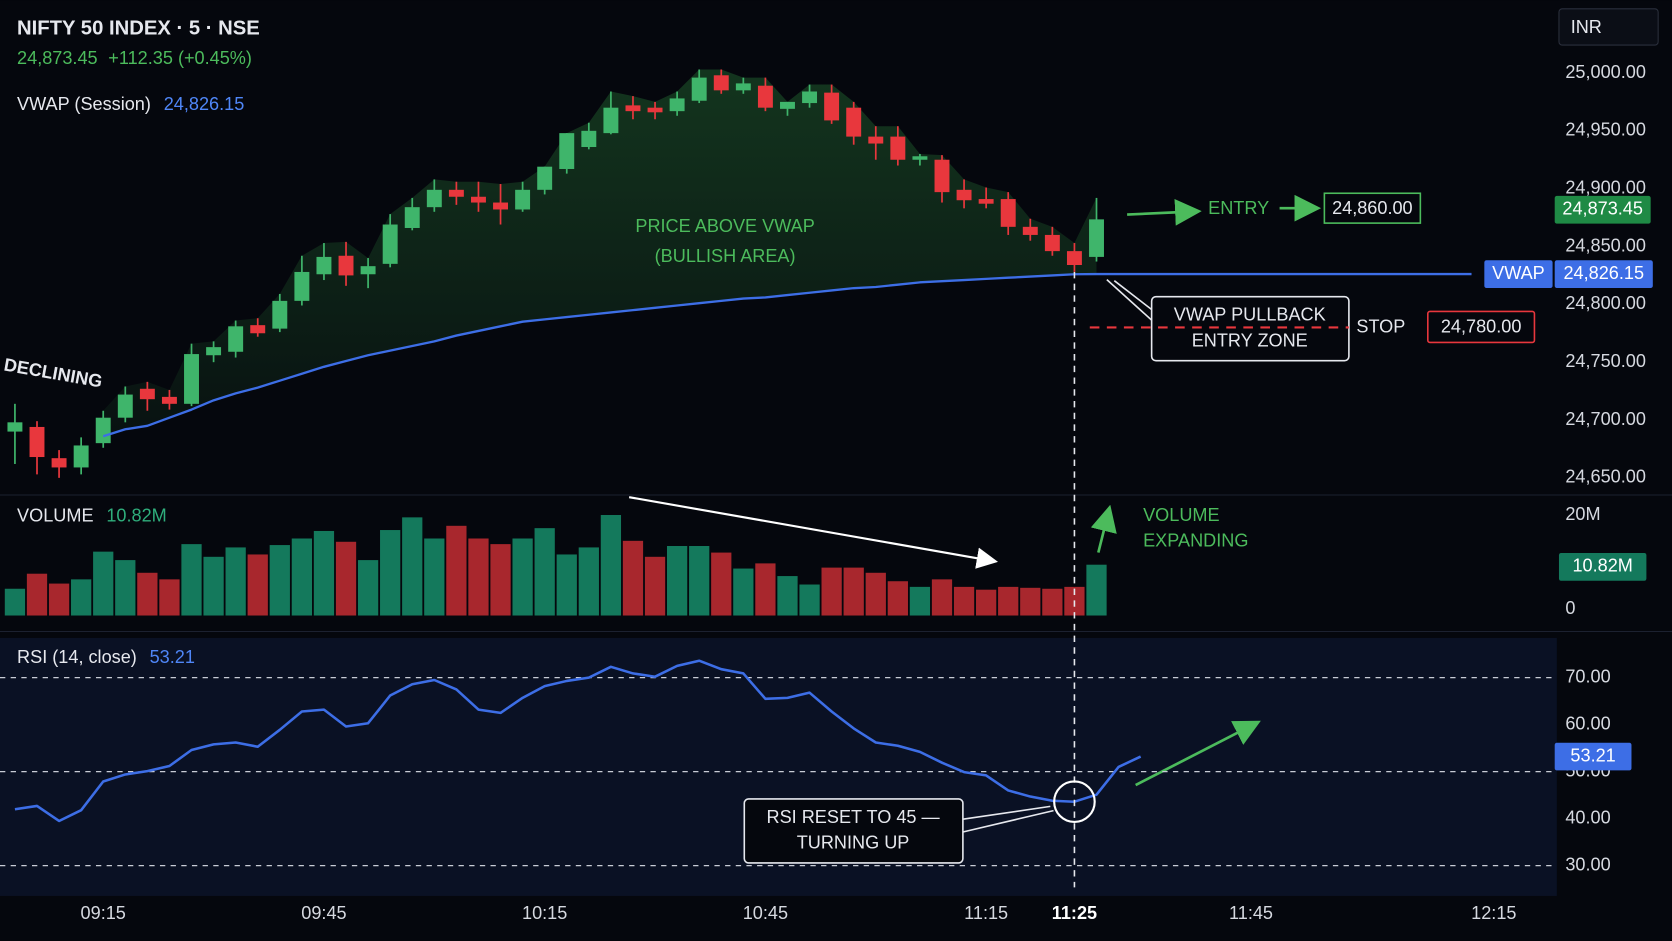  I want to click on zone-label: ENTRY ZONE, so click(1250, 340).